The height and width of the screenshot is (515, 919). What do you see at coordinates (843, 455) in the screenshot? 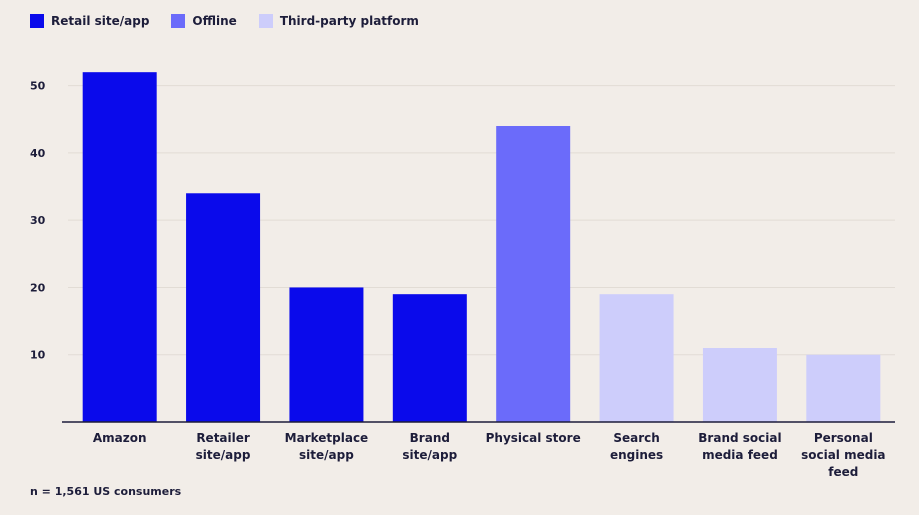
I see `x-category-label-7: Personal social media feed` at bounding box center [843, 455].